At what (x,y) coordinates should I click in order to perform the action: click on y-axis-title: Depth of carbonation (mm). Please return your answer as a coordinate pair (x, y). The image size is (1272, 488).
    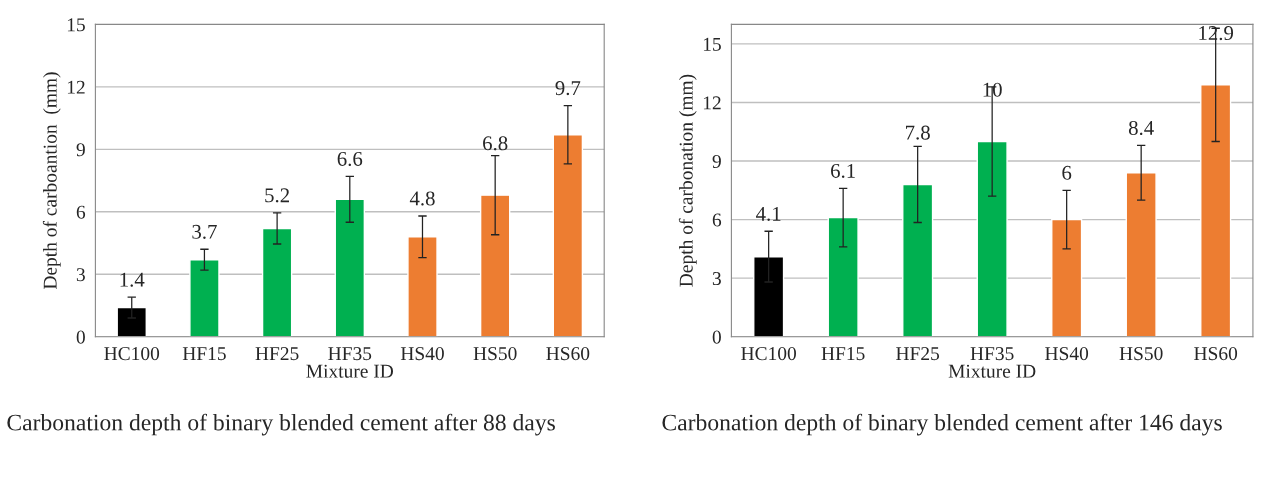
    Looking at the image, I should click on (687, 180).